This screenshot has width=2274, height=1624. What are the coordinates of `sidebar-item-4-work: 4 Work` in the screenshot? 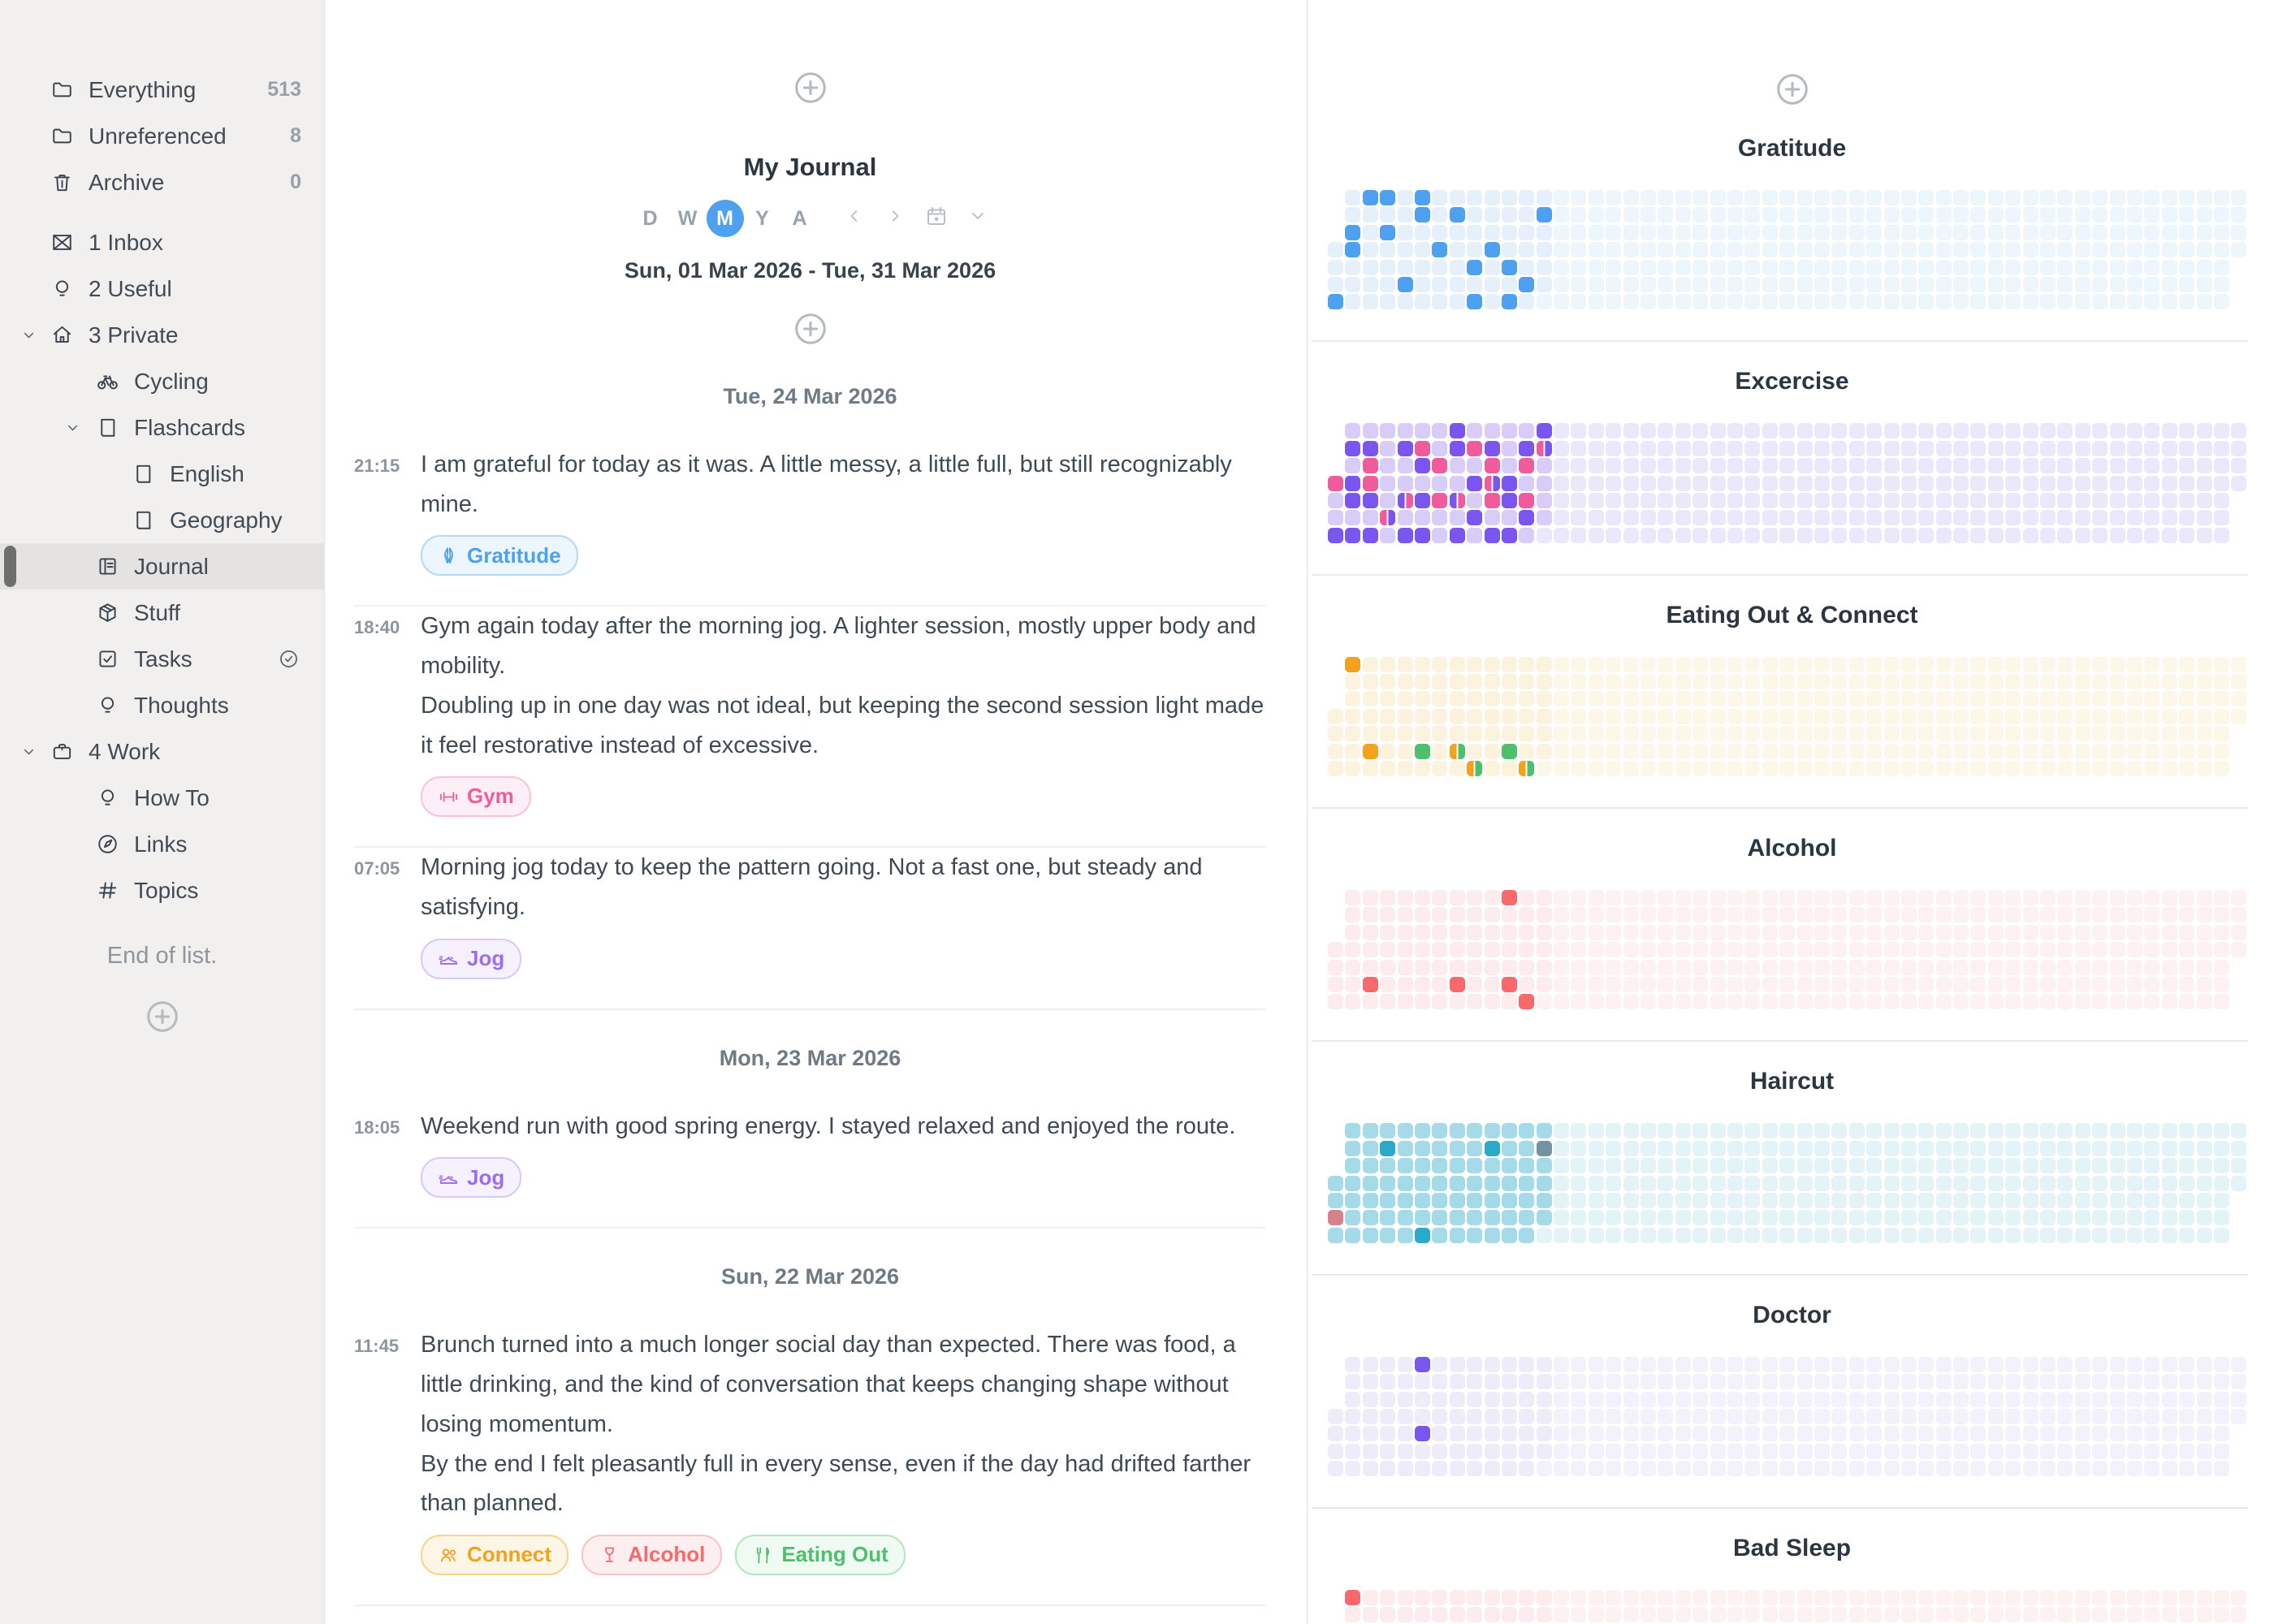 It's located at (162, 751).